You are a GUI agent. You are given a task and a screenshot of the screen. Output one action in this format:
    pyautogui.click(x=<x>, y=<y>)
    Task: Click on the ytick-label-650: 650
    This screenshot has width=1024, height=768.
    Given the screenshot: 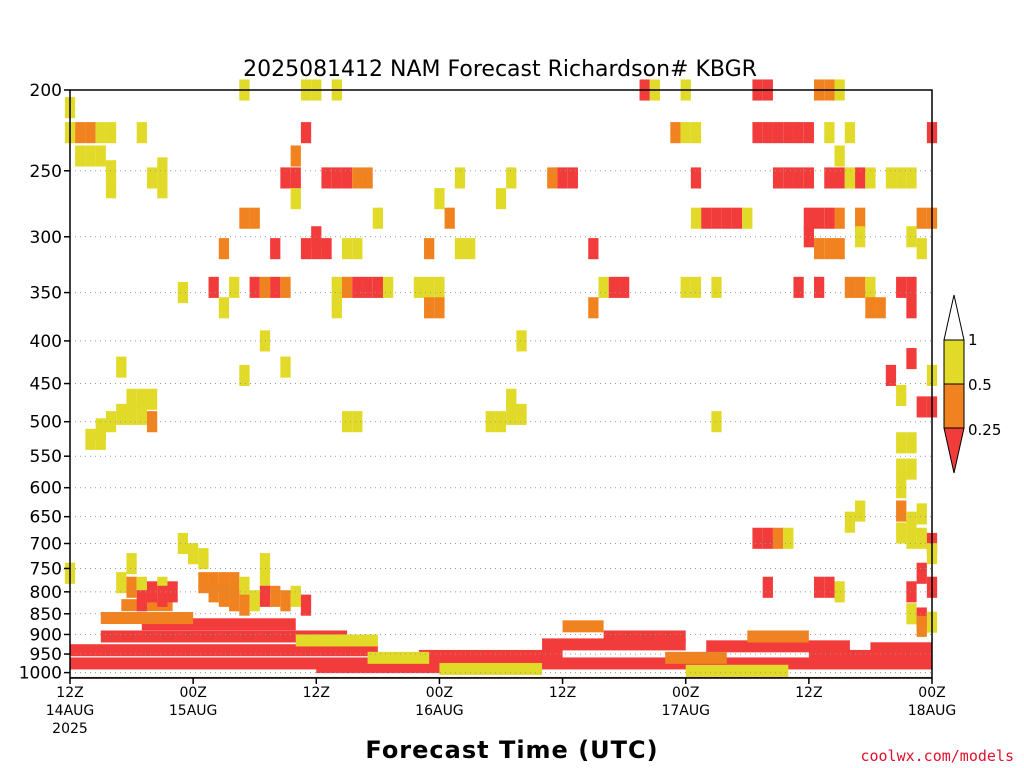 What is the action you would take?
    pyautogui.click(x=46, y=518)
    